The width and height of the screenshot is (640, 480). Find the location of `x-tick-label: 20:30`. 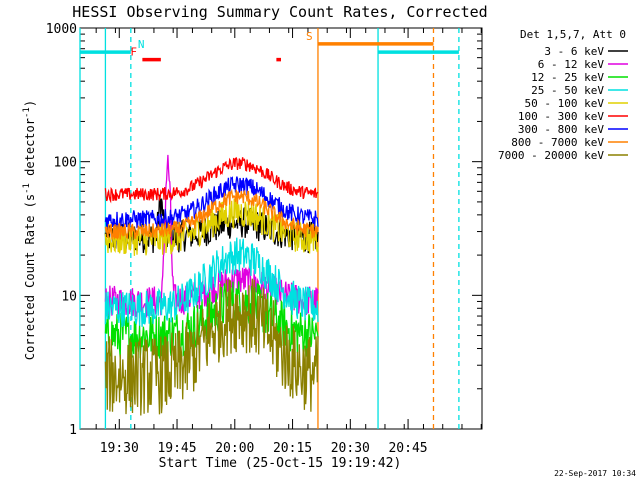

x-tick-label: 20:30 is located at coordinates (350, 448).